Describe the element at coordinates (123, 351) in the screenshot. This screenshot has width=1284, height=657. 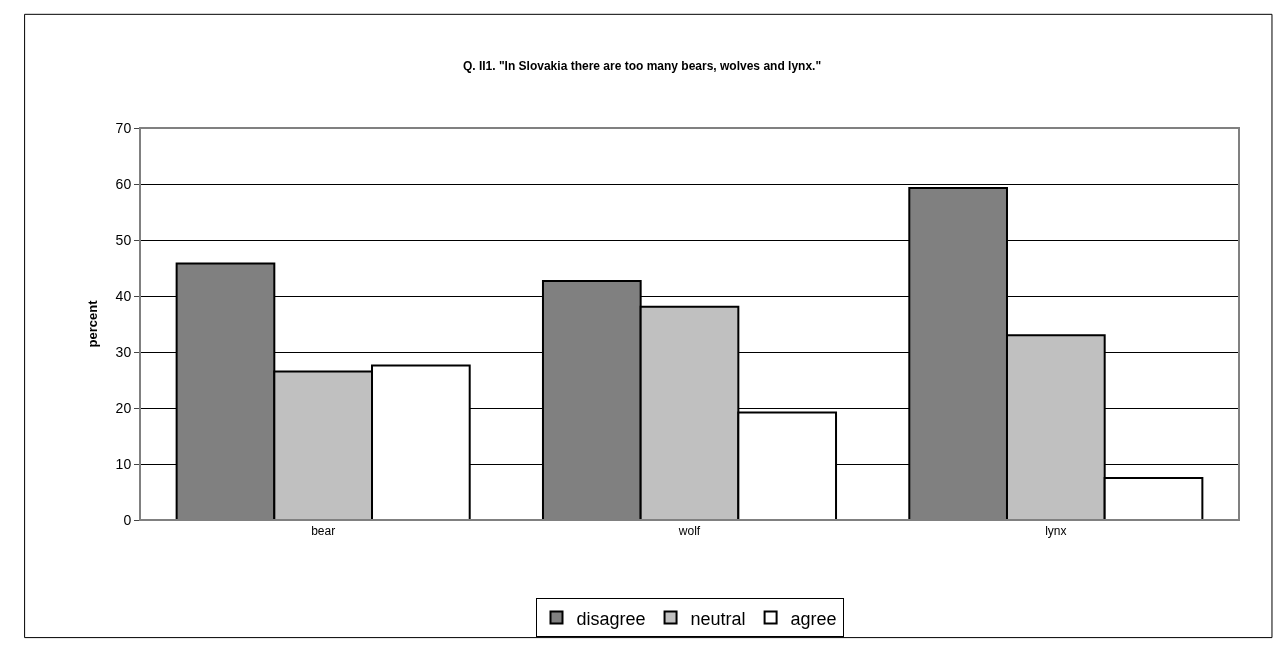
I see `y-tick-label: 30` at that location.